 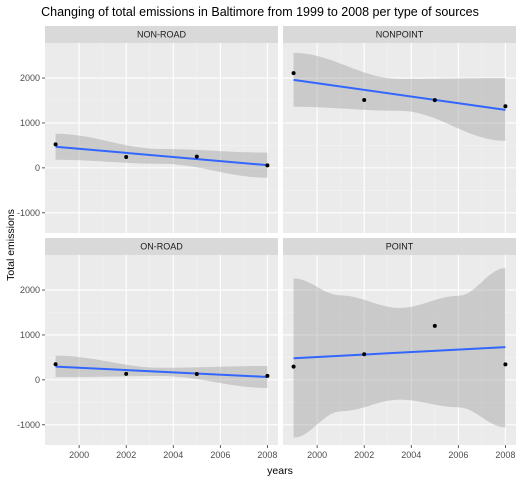 What do you see at coordinates (11, 245) in the screenshot?
I see `y-axis-title: Total emissions` at bounding box center [11, 245].